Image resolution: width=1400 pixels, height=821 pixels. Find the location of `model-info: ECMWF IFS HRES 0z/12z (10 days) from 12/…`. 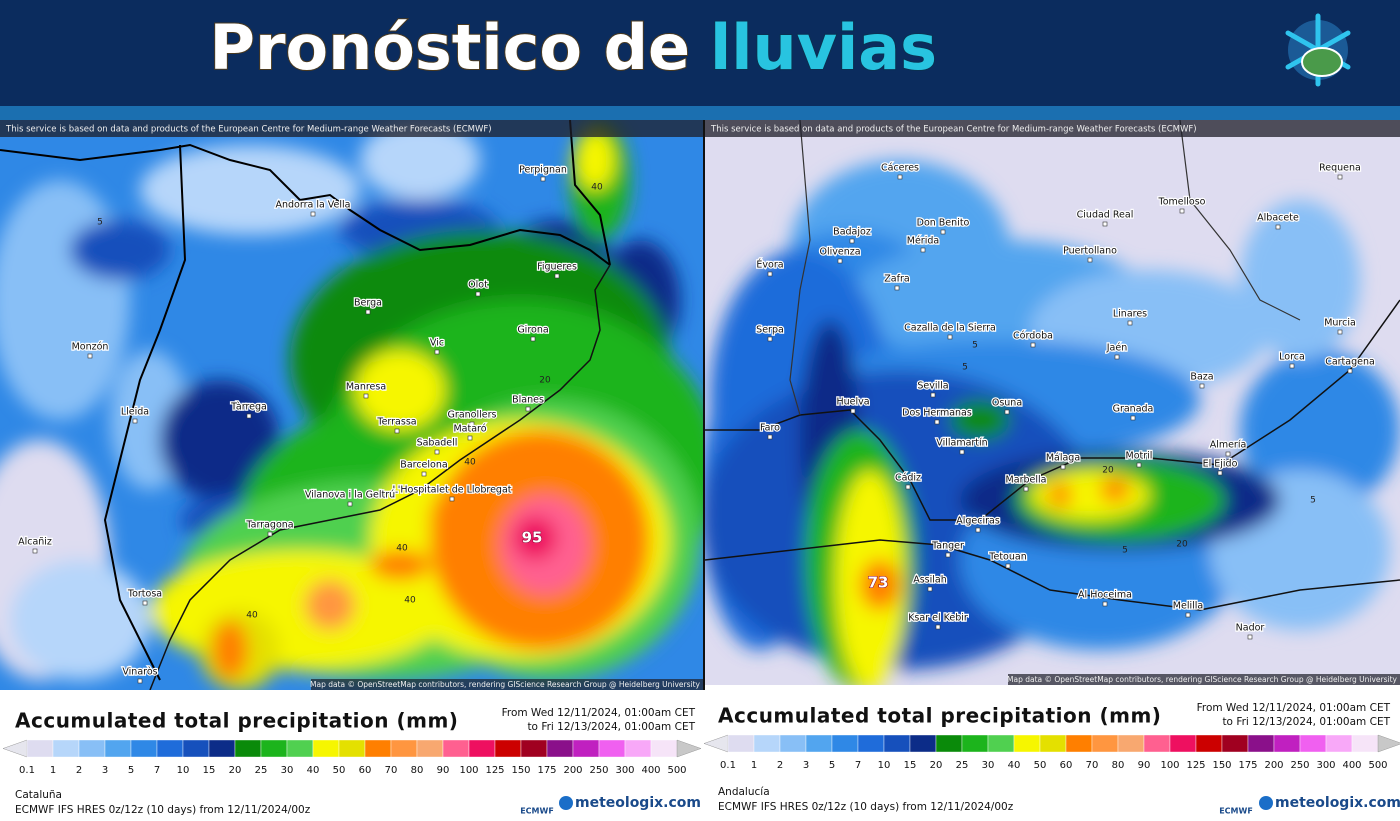

model-info: ECMWF IFS HRES 0z/12z (10 days) from 12/… is located at coordinates (163, 810).